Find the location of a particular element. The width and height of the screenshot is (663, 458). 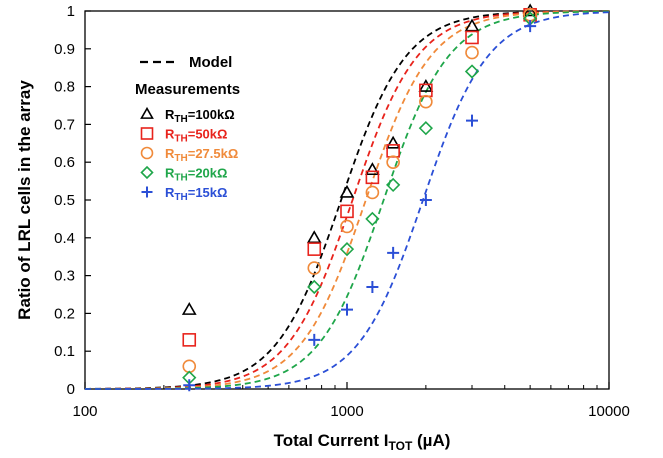

y-tick-label: 0.2 is located at coordinates (64, 313).